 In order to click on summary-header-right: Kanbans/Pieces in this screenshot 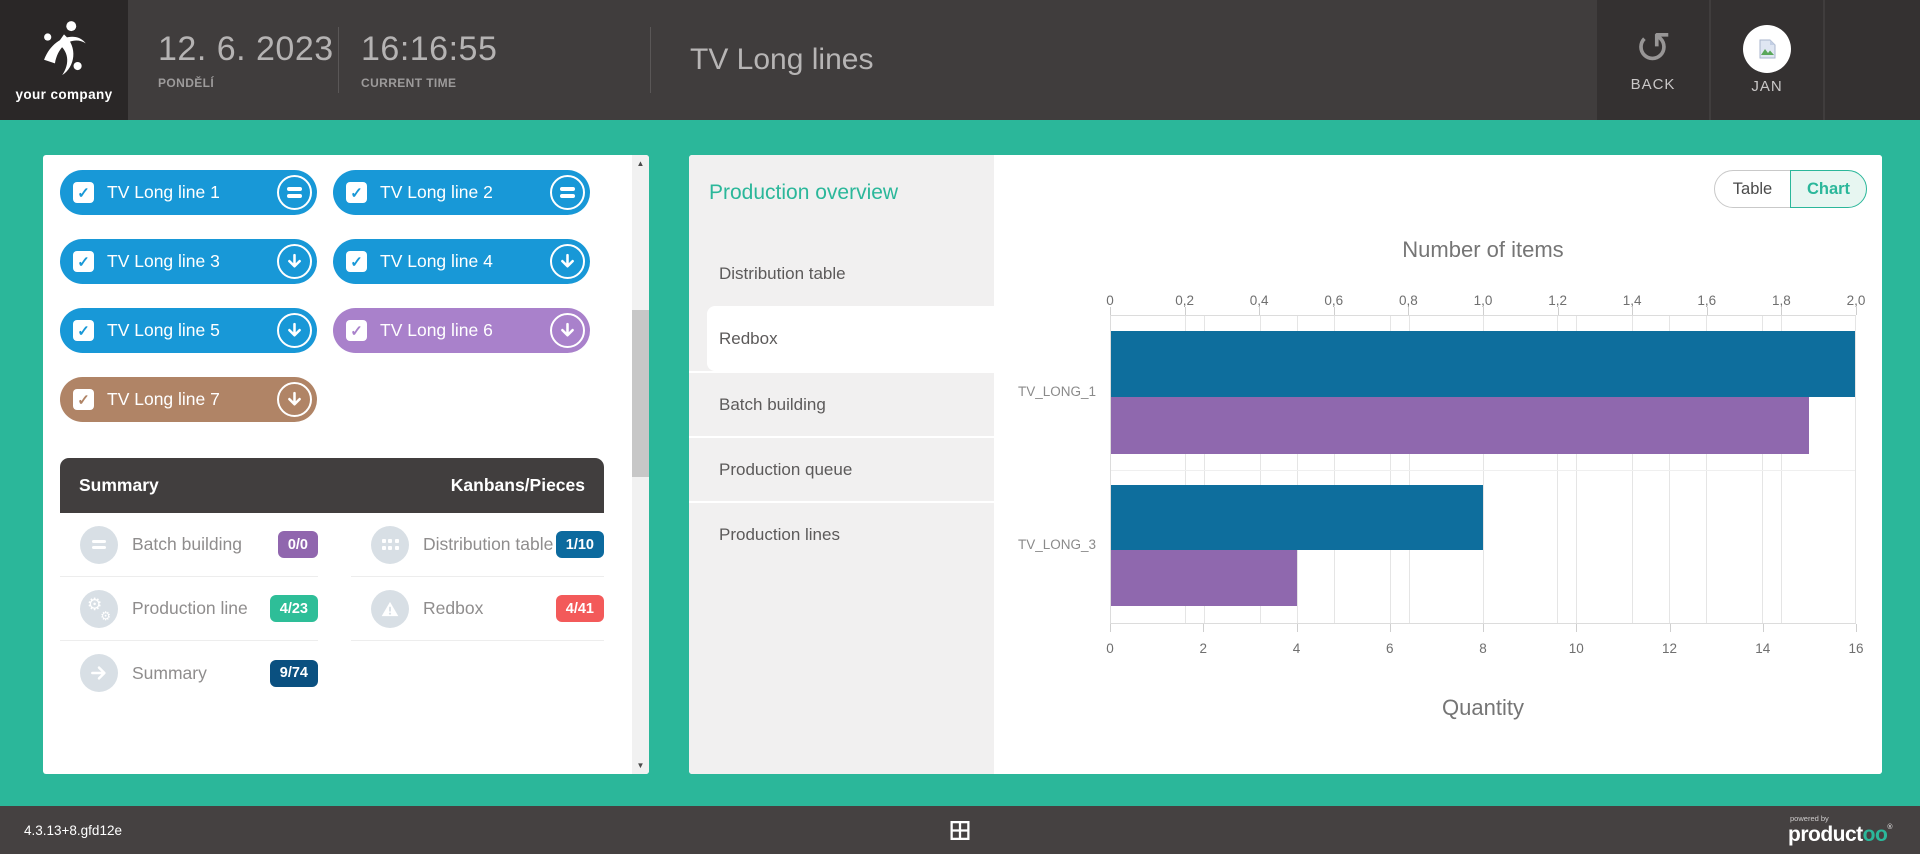, I will do `click(517, 485)`.